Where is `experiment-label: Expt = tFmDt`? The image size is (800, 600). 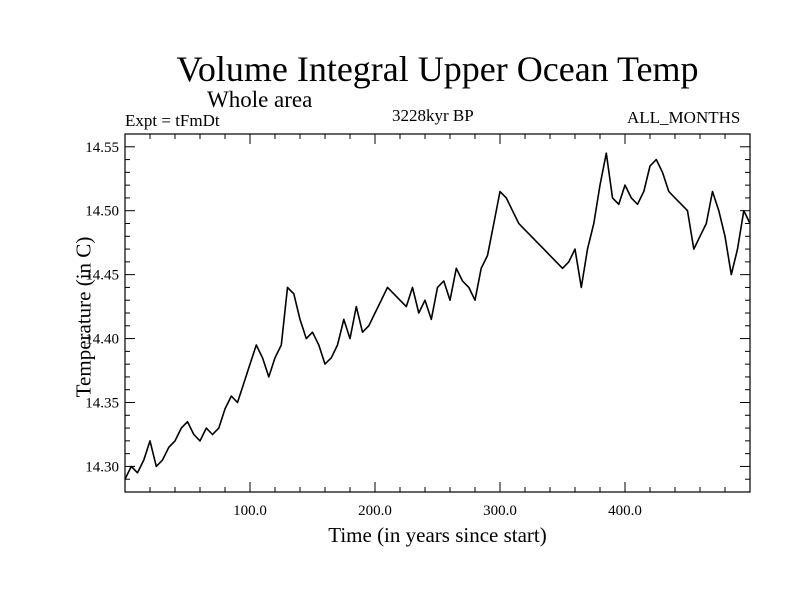 experiment-label: Expt = tFmDt is located at coordinates (172, 120).